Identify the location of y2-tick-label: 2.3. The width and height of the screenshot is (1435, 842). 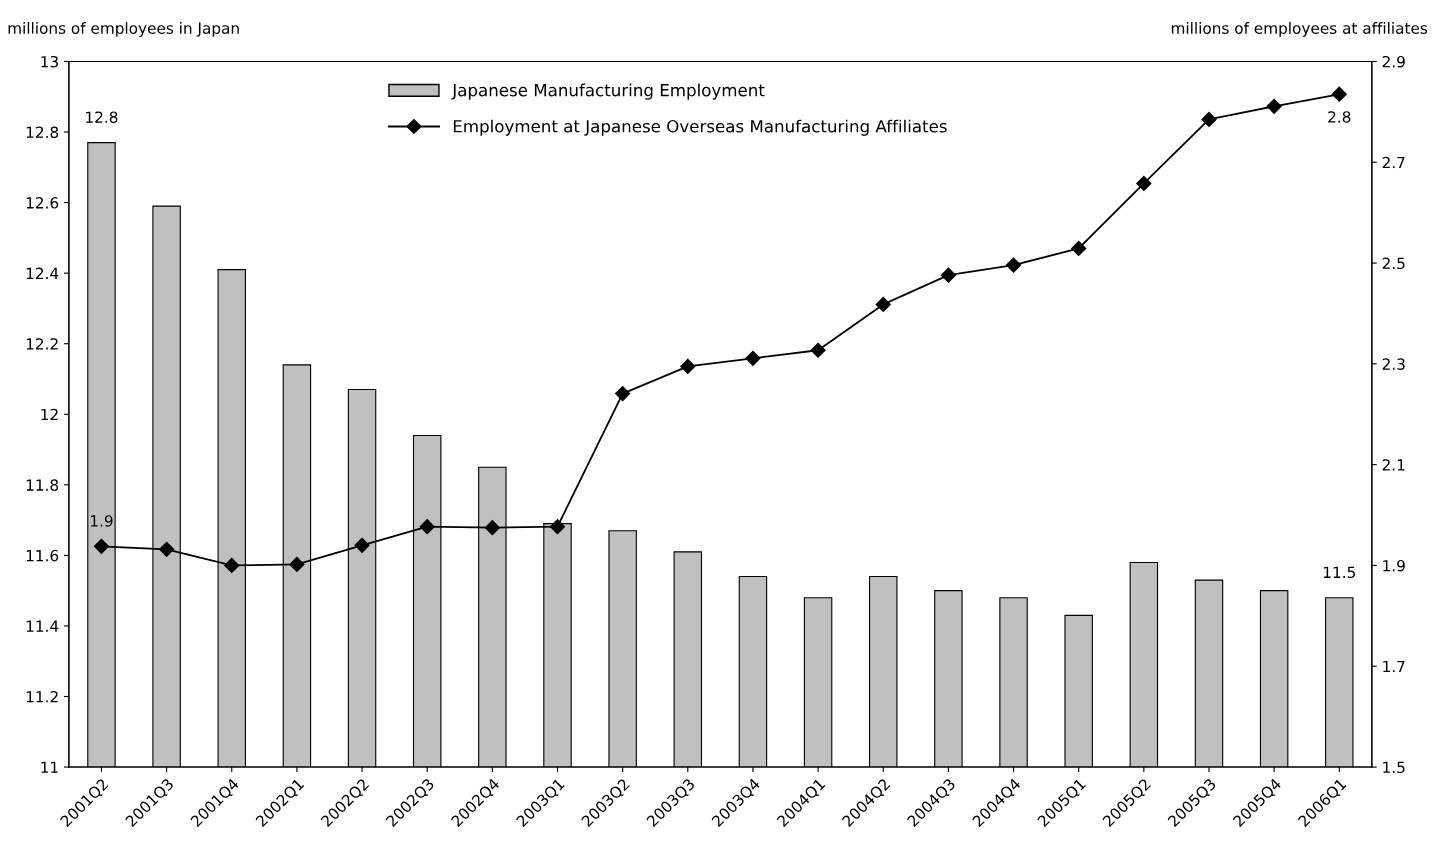
(1393, 364).